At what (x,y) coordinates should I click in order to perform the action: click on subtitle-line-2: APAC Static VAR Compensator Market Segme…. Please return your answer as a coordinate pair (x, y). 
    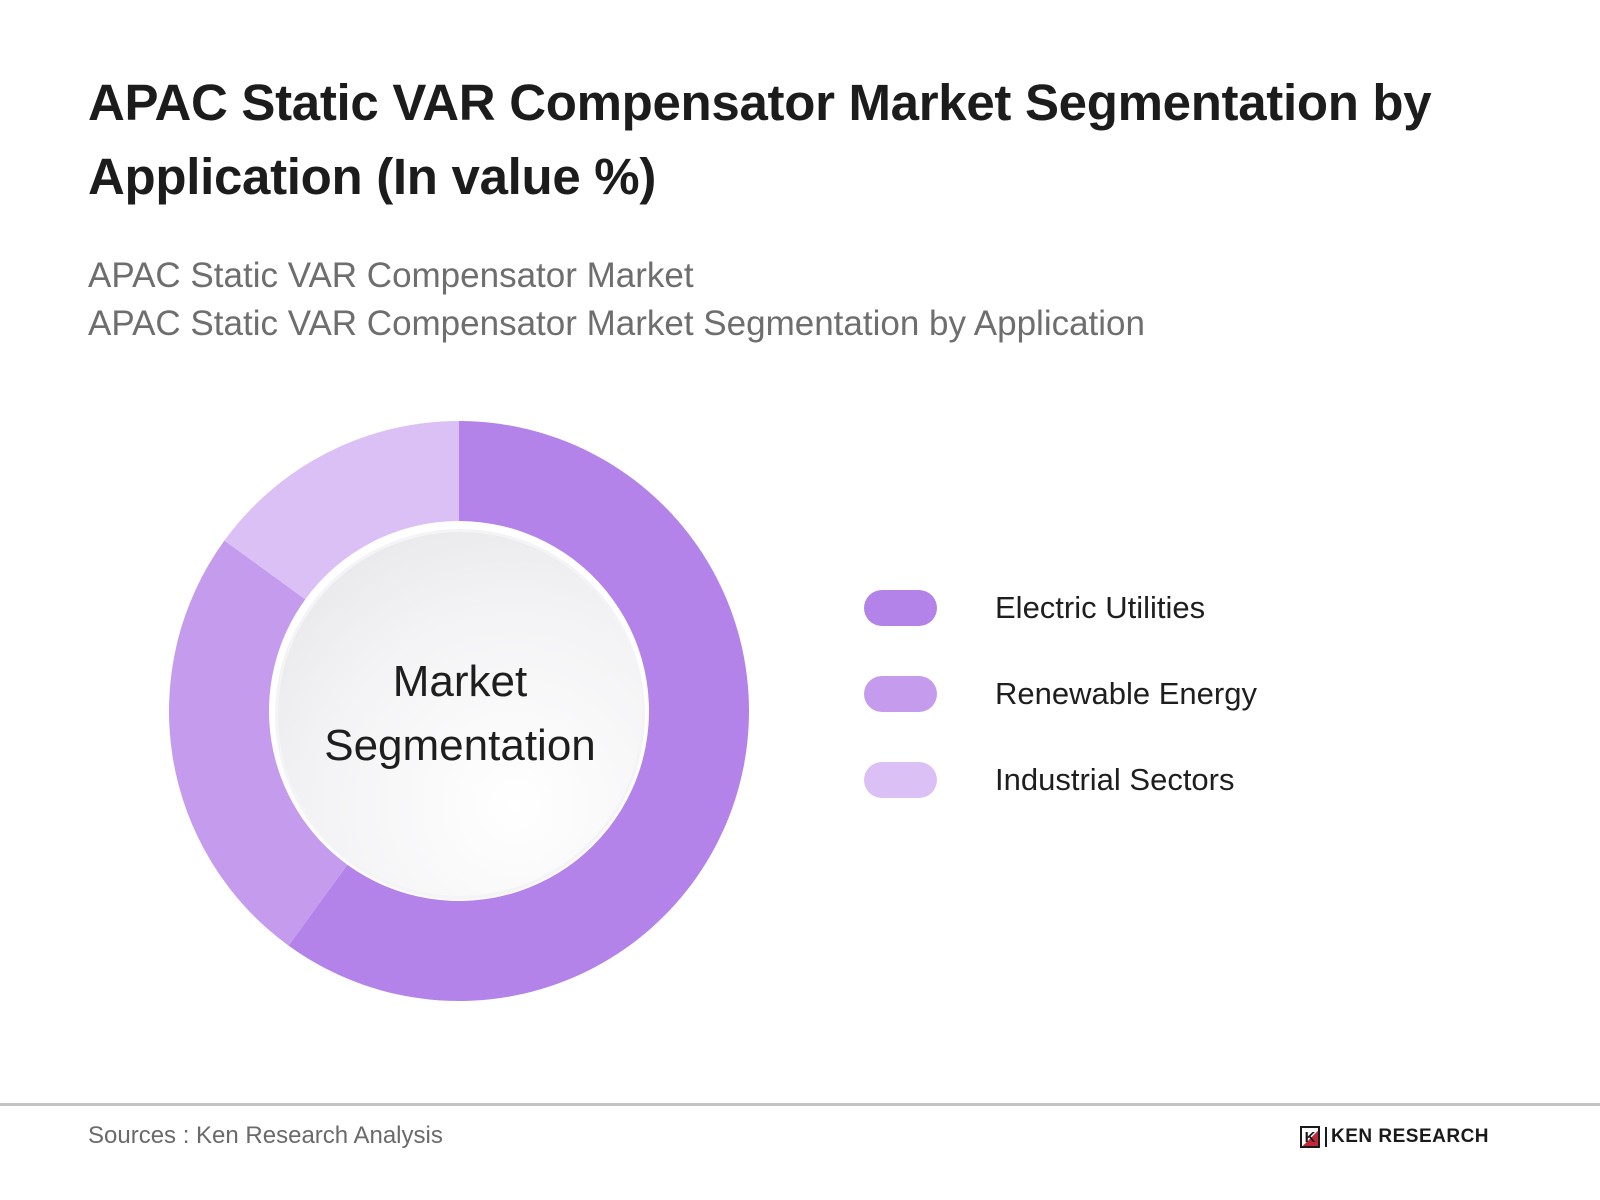
    Looking at the image, I should click on (616, 323).